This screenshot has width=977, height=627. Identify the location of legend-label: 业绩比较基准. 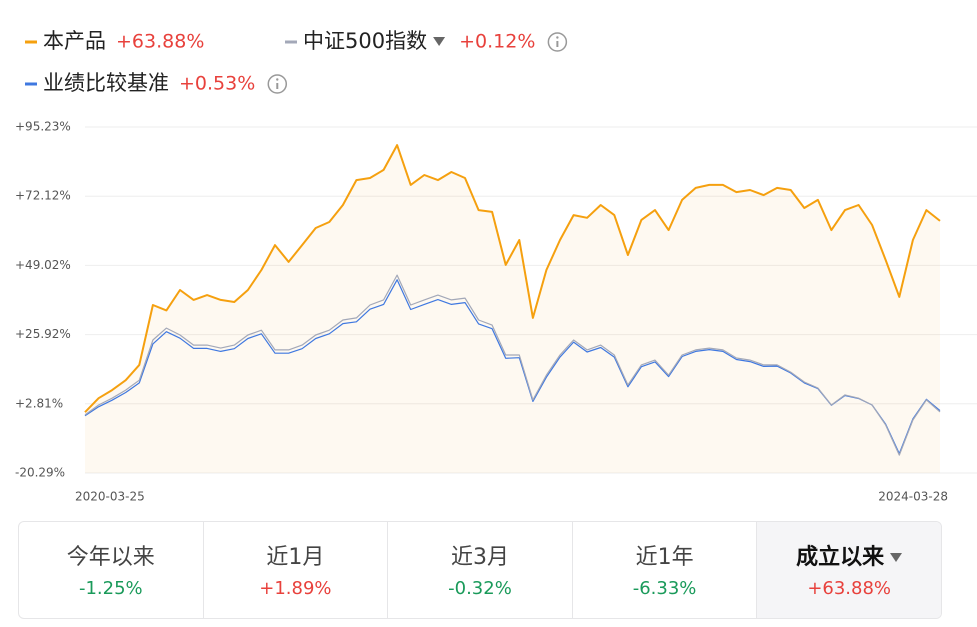
(106, 83).